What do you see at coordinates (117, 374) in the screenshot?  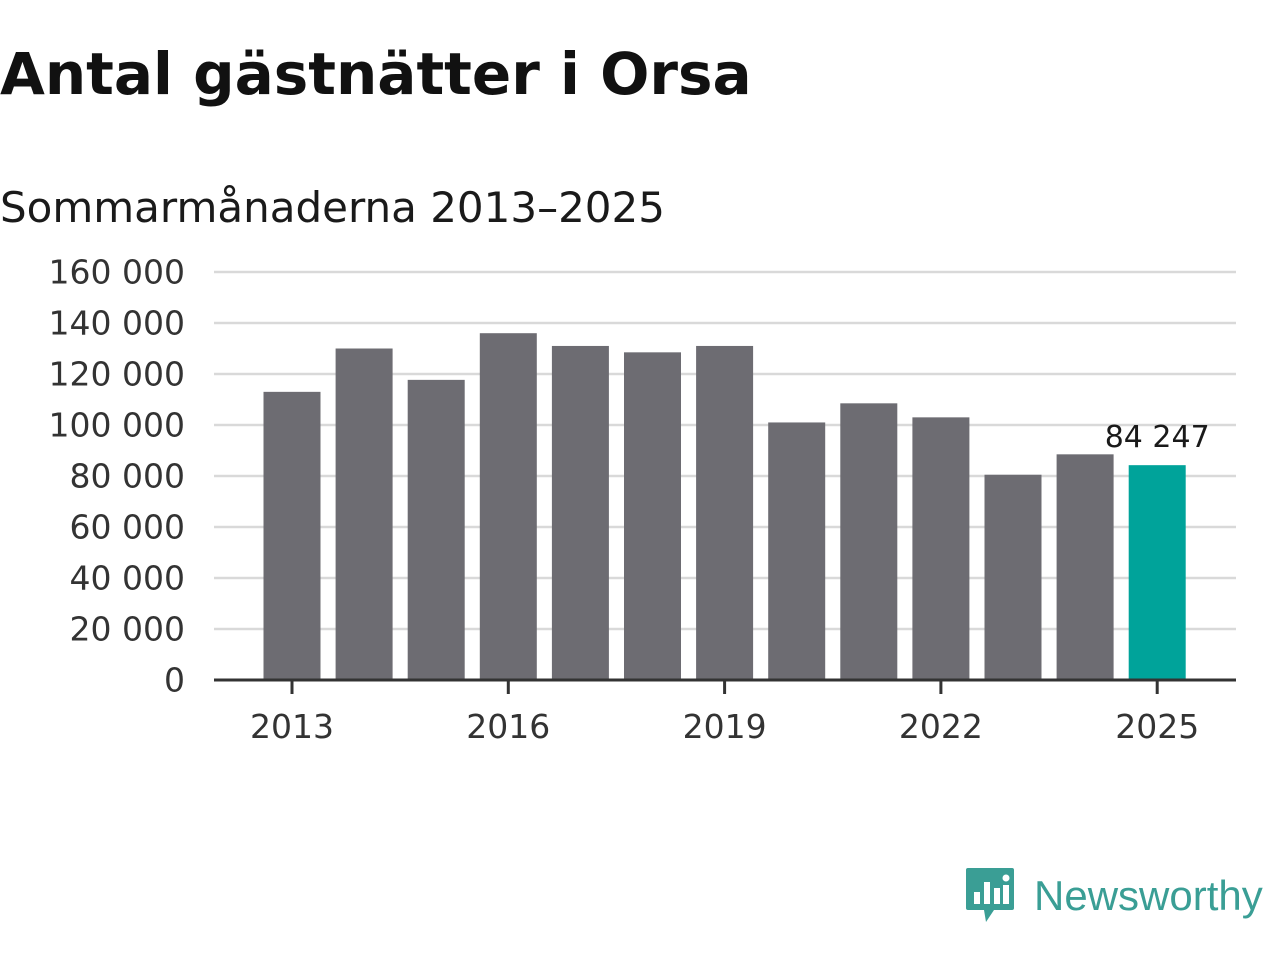 I see `y-tick-label: 120 000` at bounding box center [117, 374].